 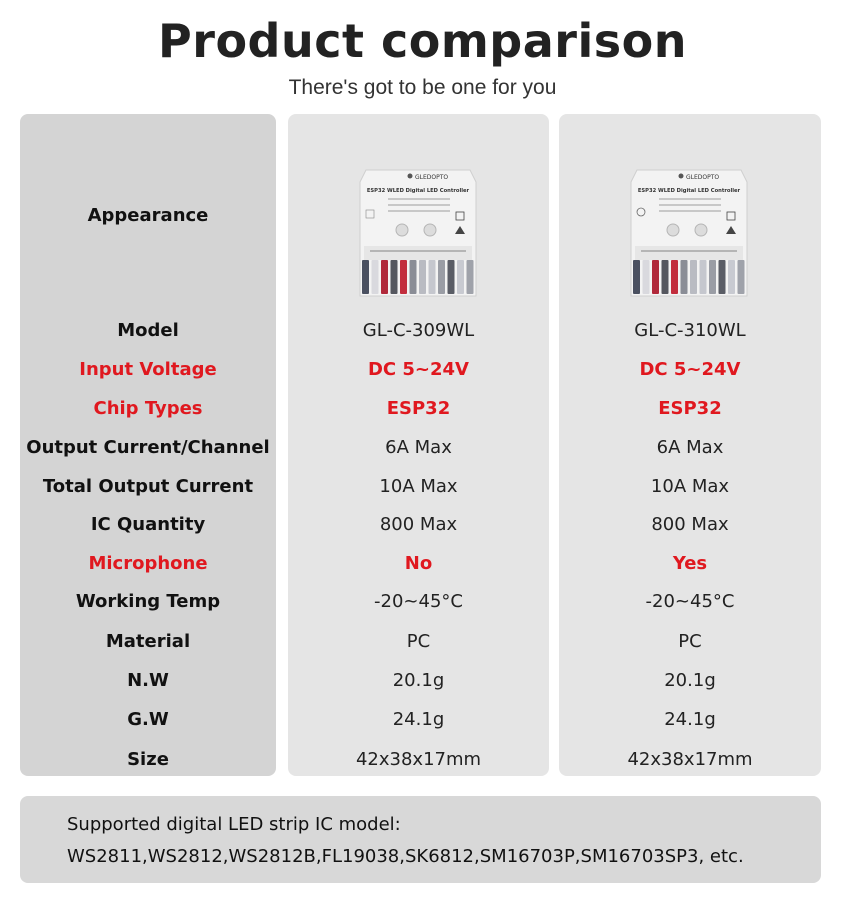 What do you see at coordinates (422, 87) in the screenshot?
I see `page-subtitle: There's got to be one for you` at bounding box center [422, 87].